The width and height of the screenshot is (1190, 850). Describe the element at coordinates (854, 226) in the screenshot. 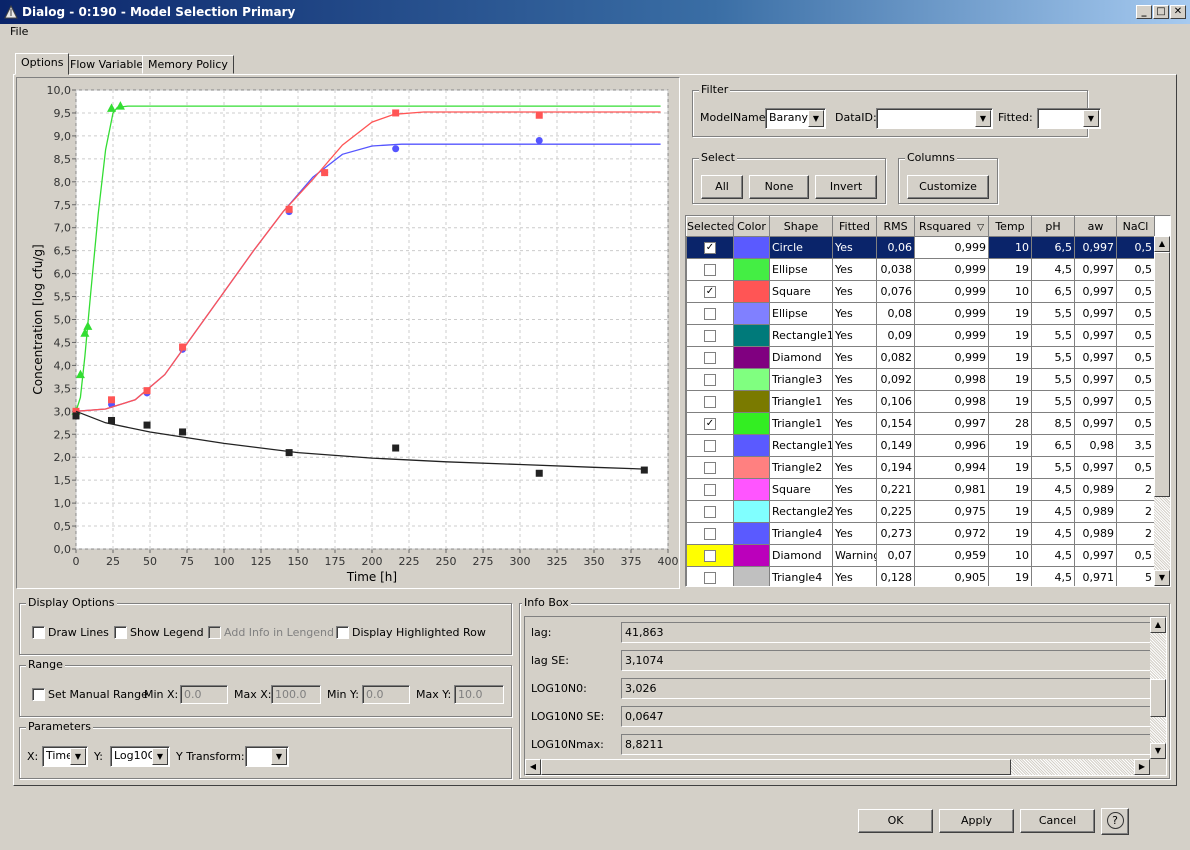

I see `column-header-fitted: Fitted` at that location.